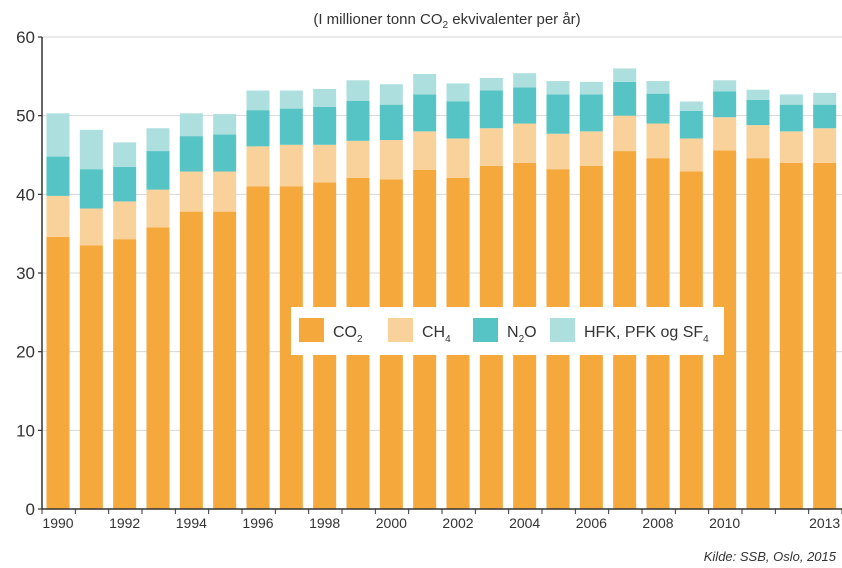 The width and height of the screenshot is (842, 568). I want to click on bar-group-1997, so click(291, 299).